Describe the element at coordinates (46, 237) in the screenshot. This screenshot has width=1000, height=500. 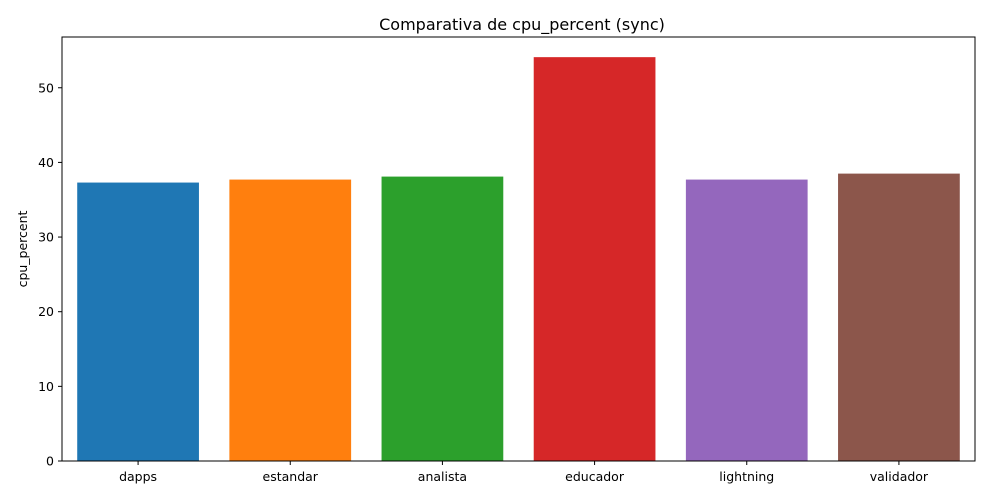
I see `y-tick-label: 30` at that location.